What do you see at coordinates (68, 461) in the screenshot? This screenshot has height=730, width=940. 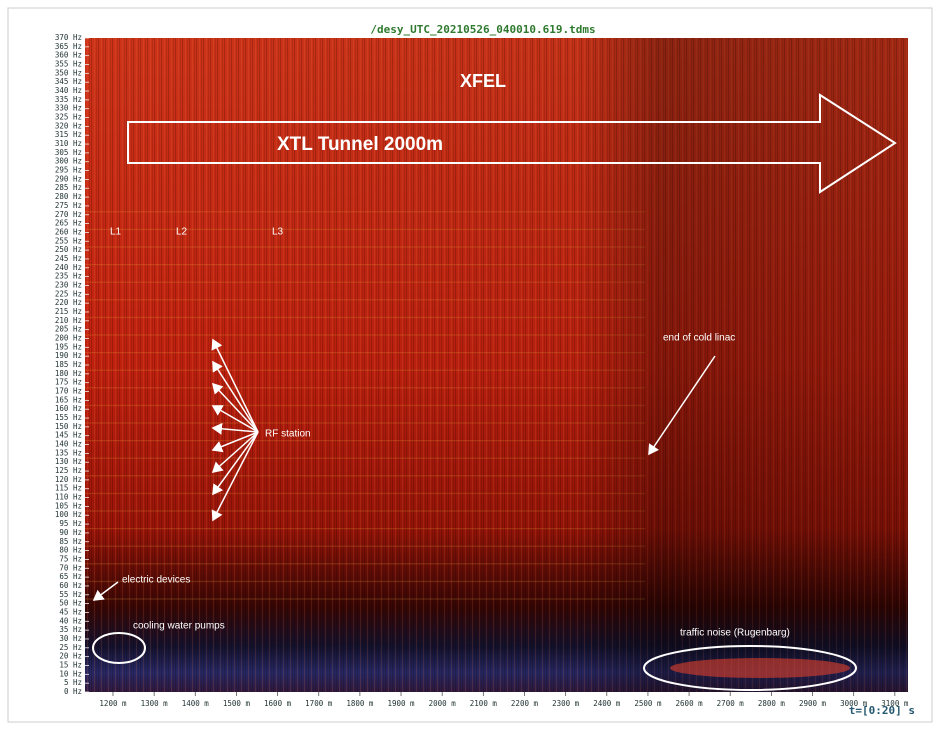 I see `y-tick-label: 130 Hz` at bounding box center [68, 461].